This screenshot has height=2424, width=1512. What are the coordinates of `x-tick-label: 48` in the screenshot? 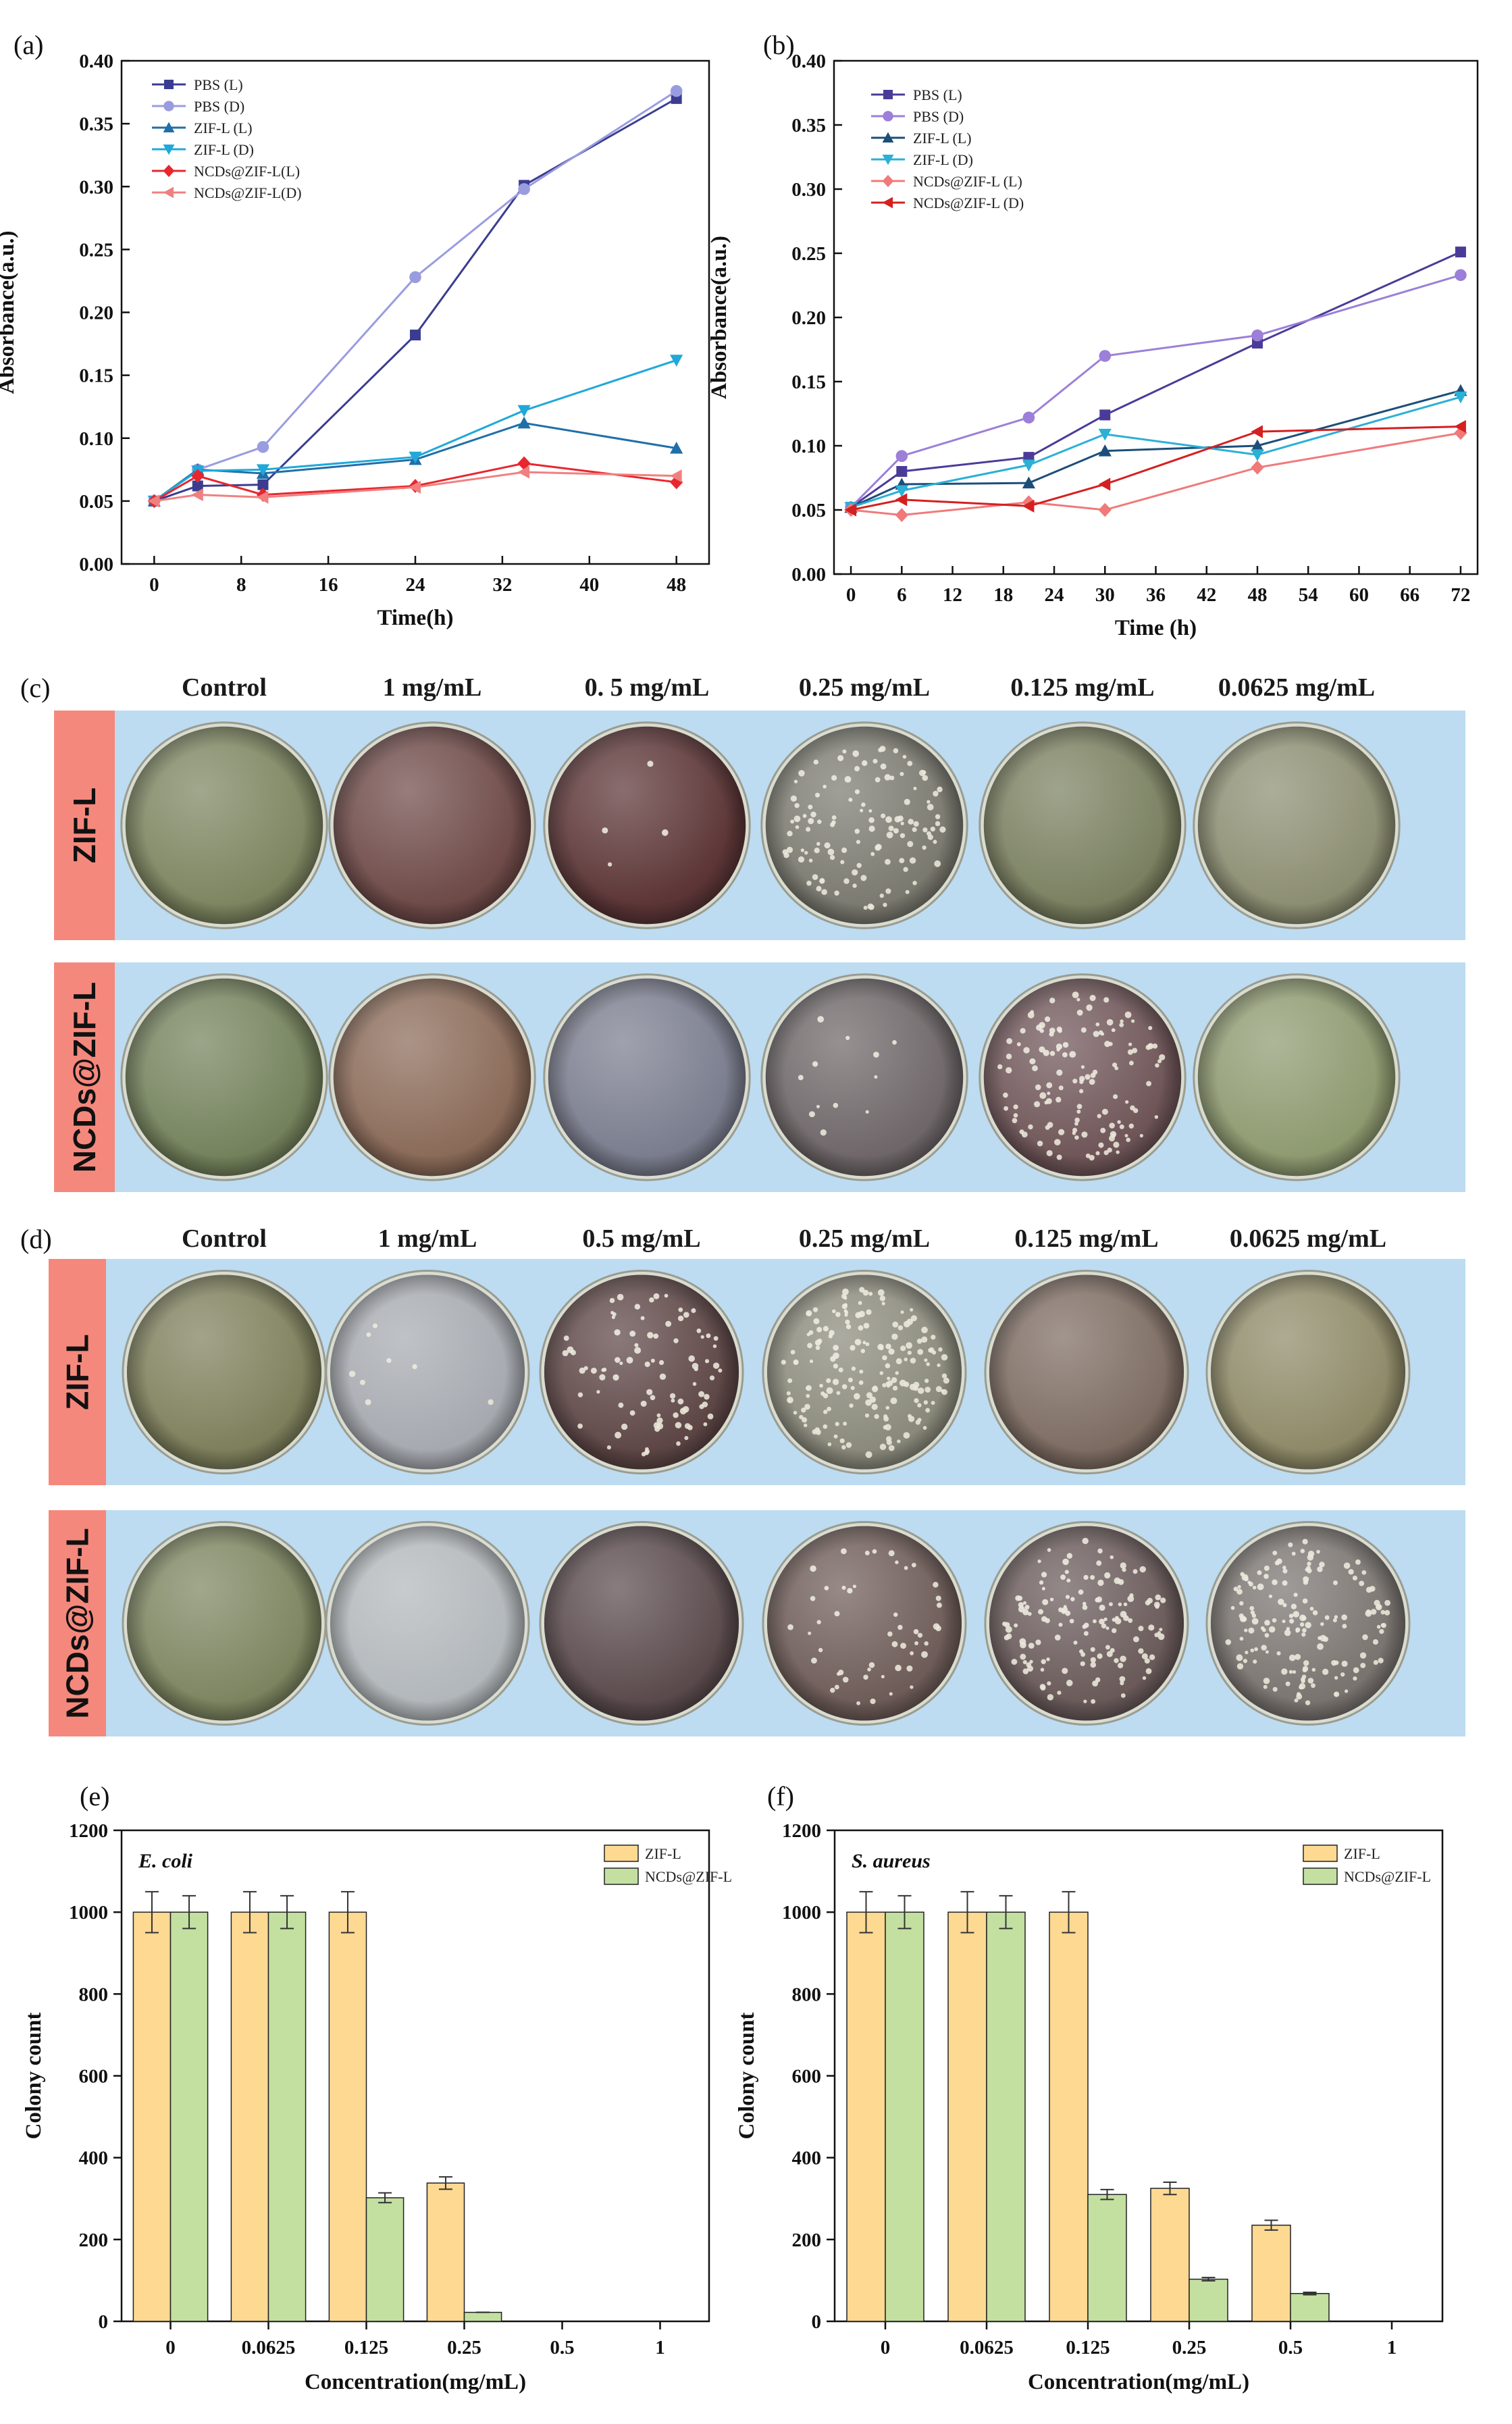 It's located at (1257, 595).